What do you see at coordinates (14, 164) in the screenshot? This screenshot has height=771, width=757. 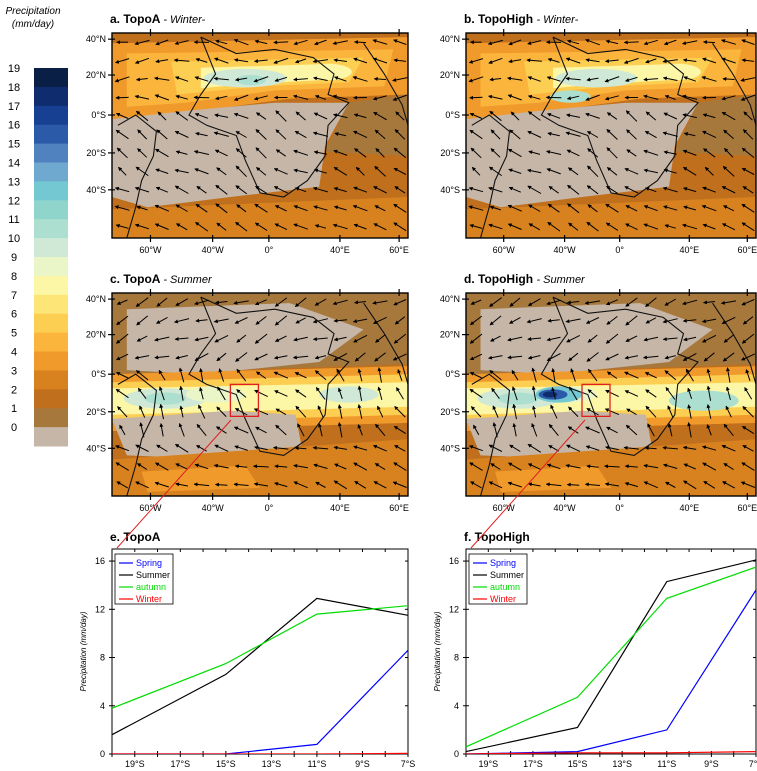 I see `colorbar-level-label: 14` at bounding box center [14, 164].